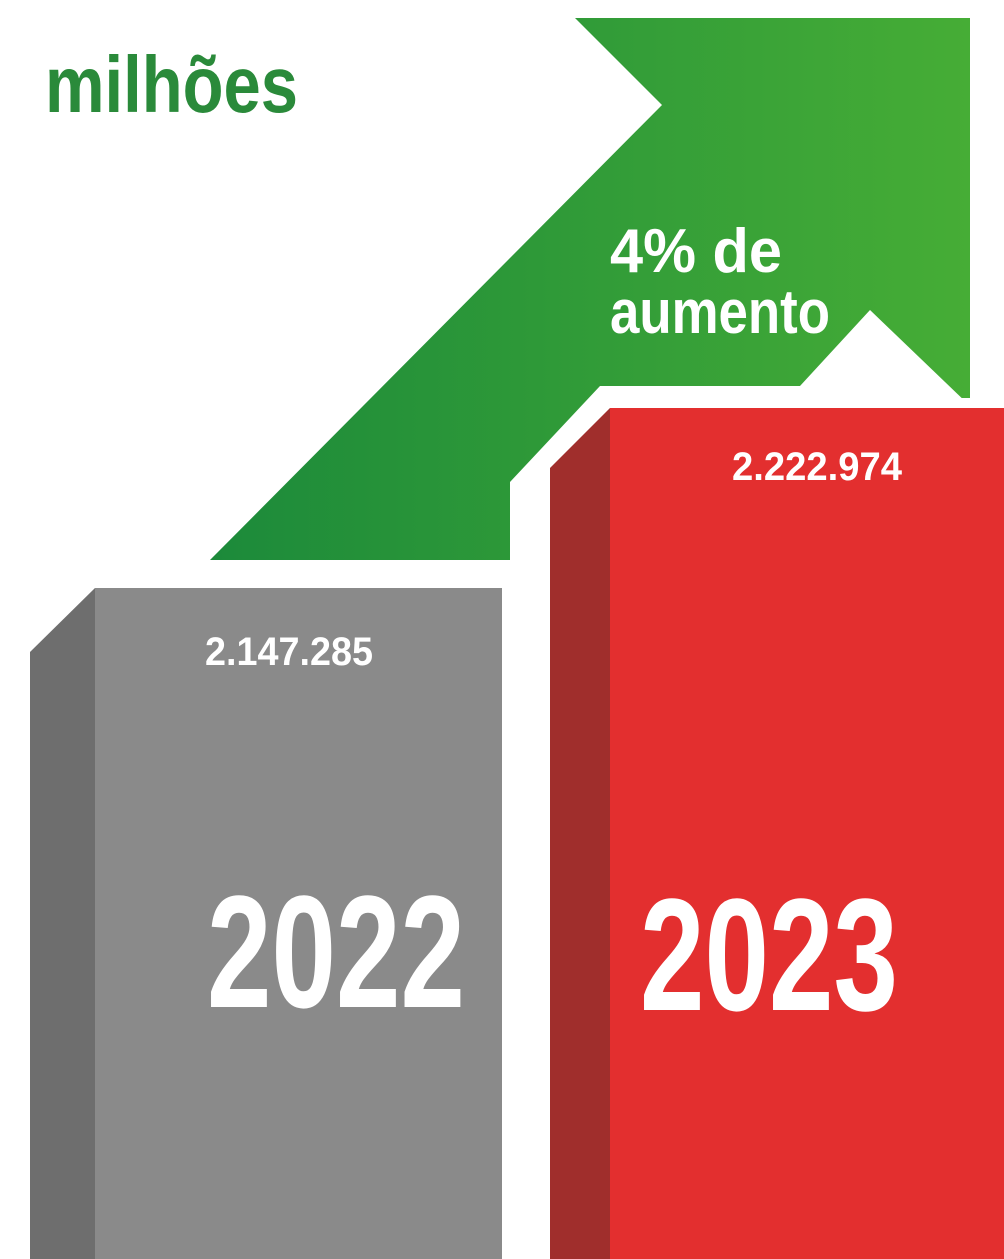 The width and height of the screenshot is (1004, 1259). Describe the element at coordinates (580, 833) in the screenshot. I see `bar-2023-side` at that location.